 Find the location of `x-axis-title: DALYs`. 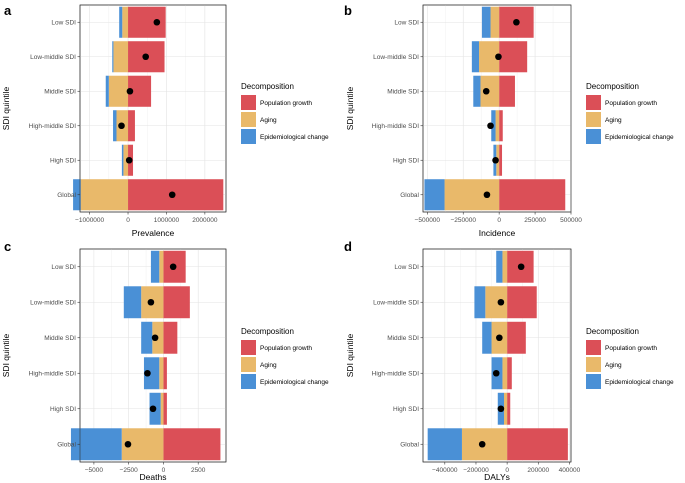

x-axis-title: DALYs is located at coordinates (497, 477).